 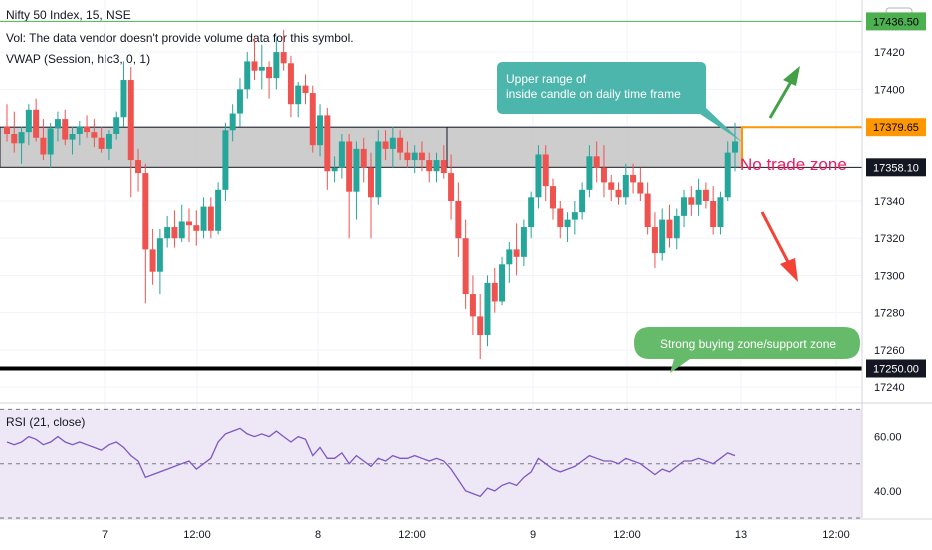 I want to click on price-tick-label: 17300, so click(x=889, y=276).